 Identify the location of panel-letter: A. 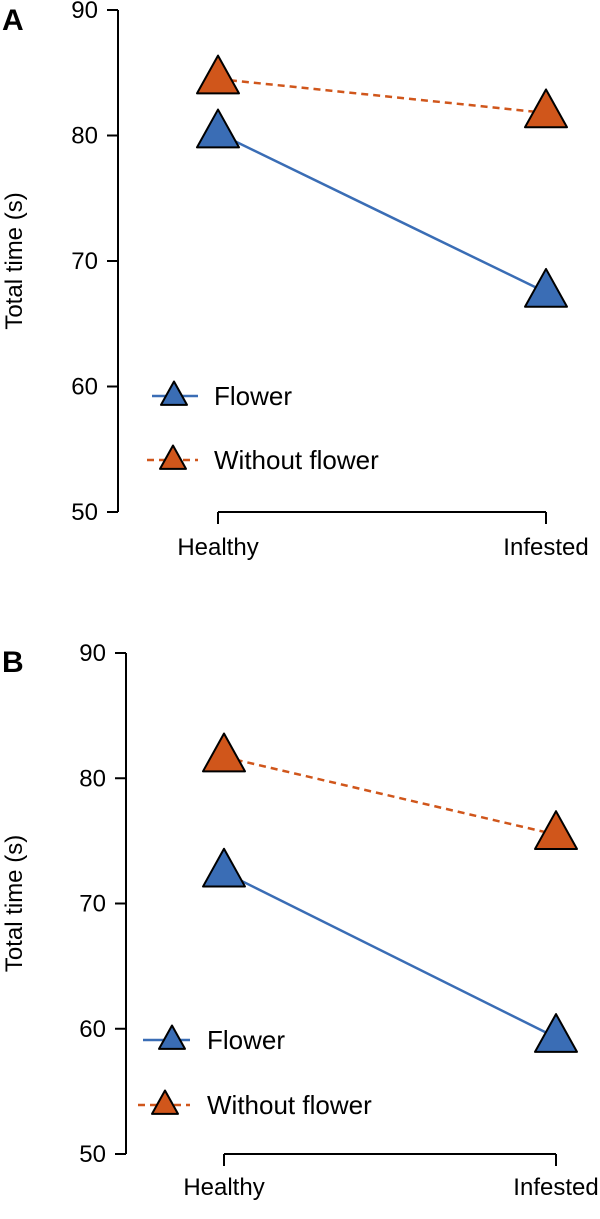
(13, 20).